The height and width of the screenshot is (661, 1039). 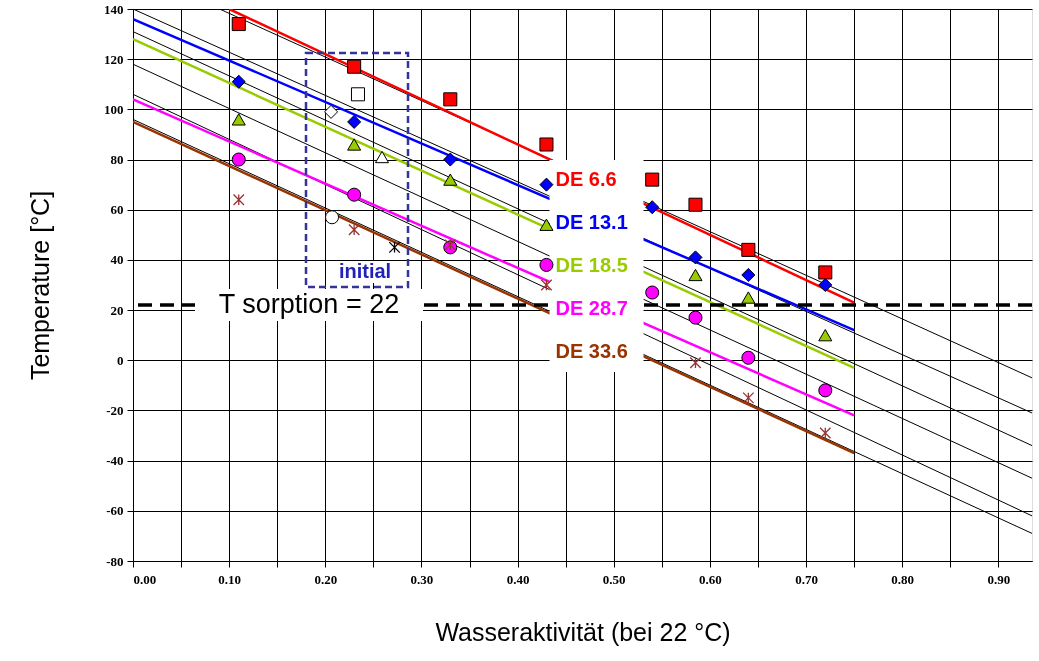 What do you see at coordinates (120, 360) in the screenshot?
I see `y-tick-label: 0` at bounding box center [120, 360].